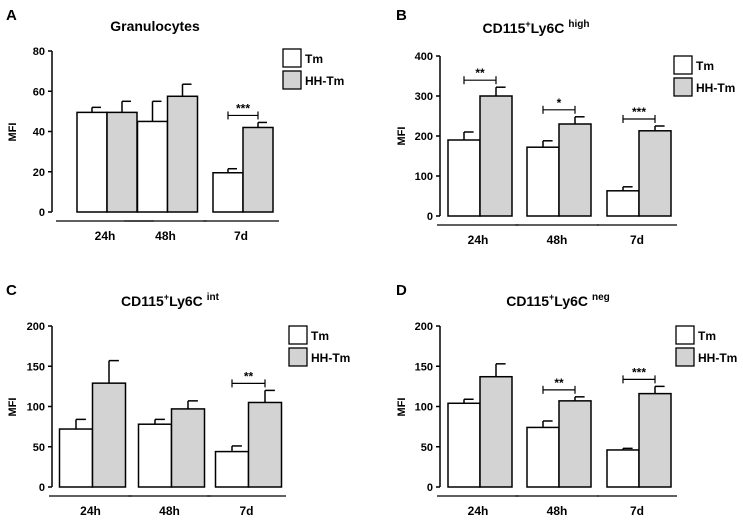 The image size is (743, 522). What do you see at coordinates (39, 52) in the screenshot?
I see `y-tick-label: 80` at bounding box center [39, 52].